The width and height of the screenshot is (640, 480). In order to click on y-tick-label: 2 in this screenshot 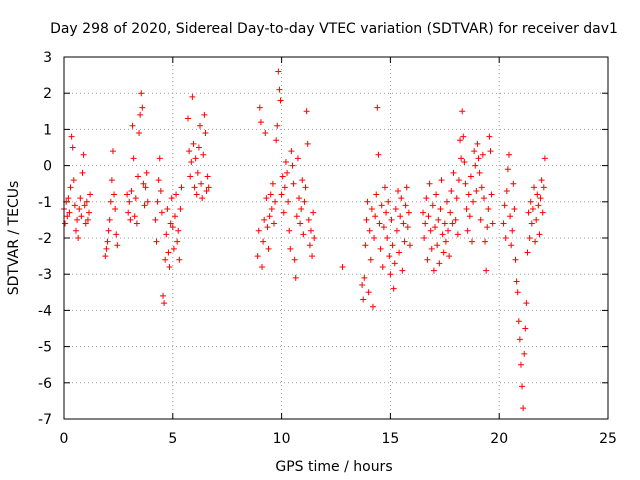, I will do `click(47, 94)`.